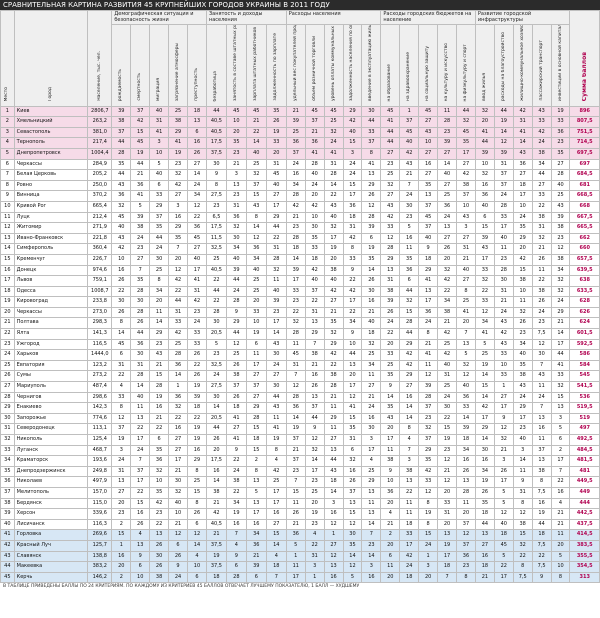 The height and width of the screenshot is (618, 600). I want to click on score-cell: 27, so click(541, 185).